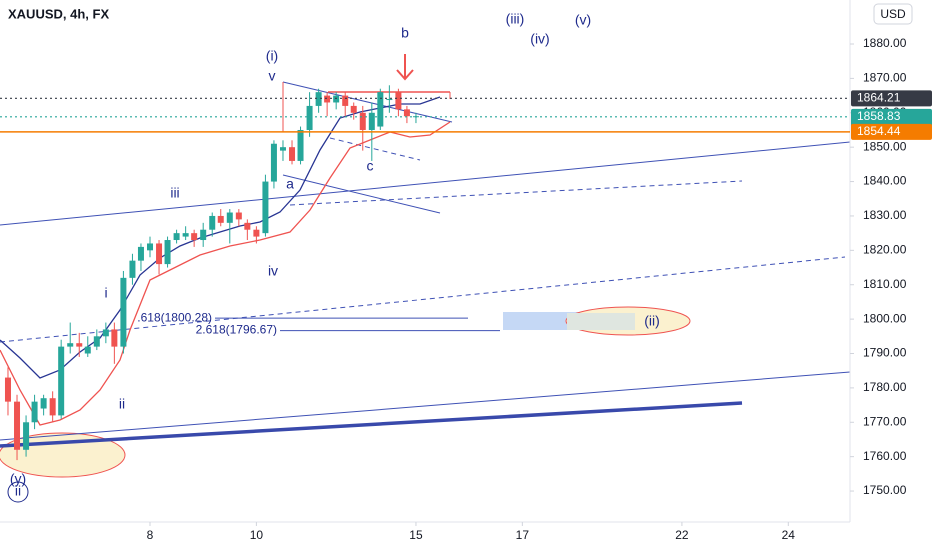  What do you see at coordinates (879, 131) in the screenshot?
I see `price-tag-label: 1854.44` at bounding box center [879, 131].